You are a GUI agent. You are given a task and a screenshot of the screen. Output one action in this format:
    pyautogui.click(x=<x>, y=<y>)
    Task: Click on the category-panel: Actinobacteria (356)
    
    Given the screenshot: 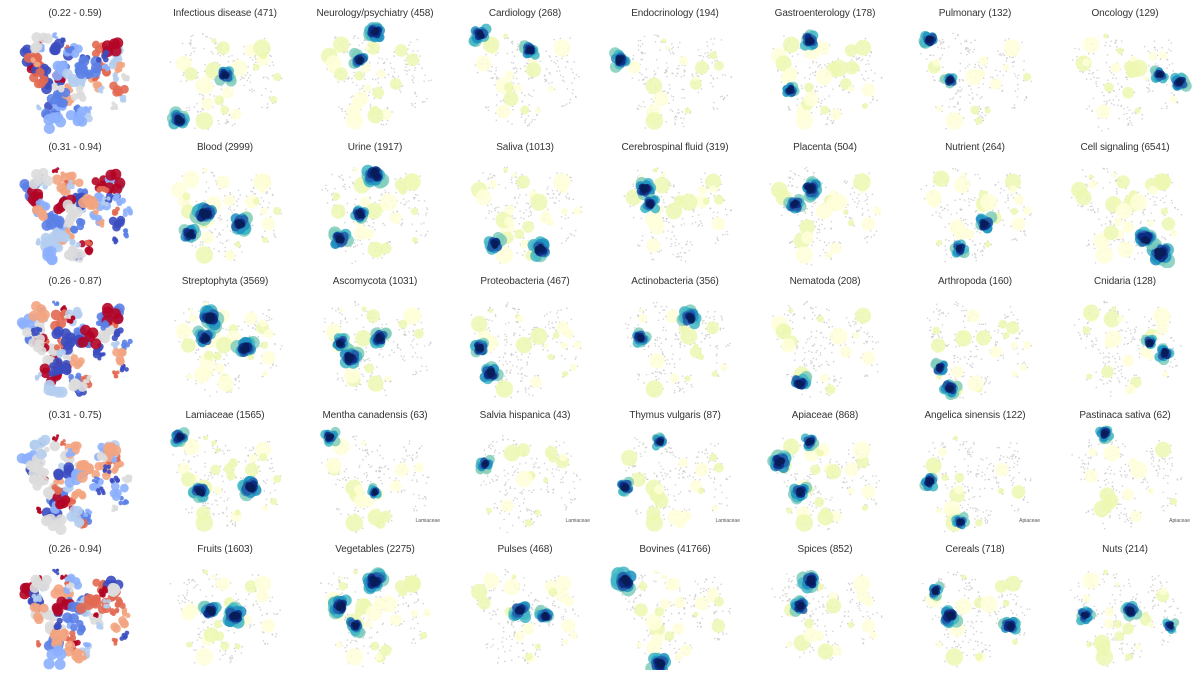 What is the action you would take?
    pyautogui.click(x=675, y=335)
    